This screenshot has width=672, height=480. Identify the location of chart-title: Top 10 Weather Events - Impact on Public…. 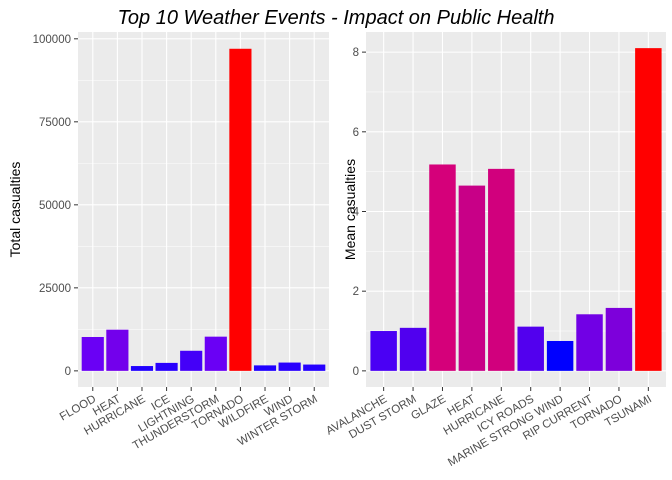
(336, 18).